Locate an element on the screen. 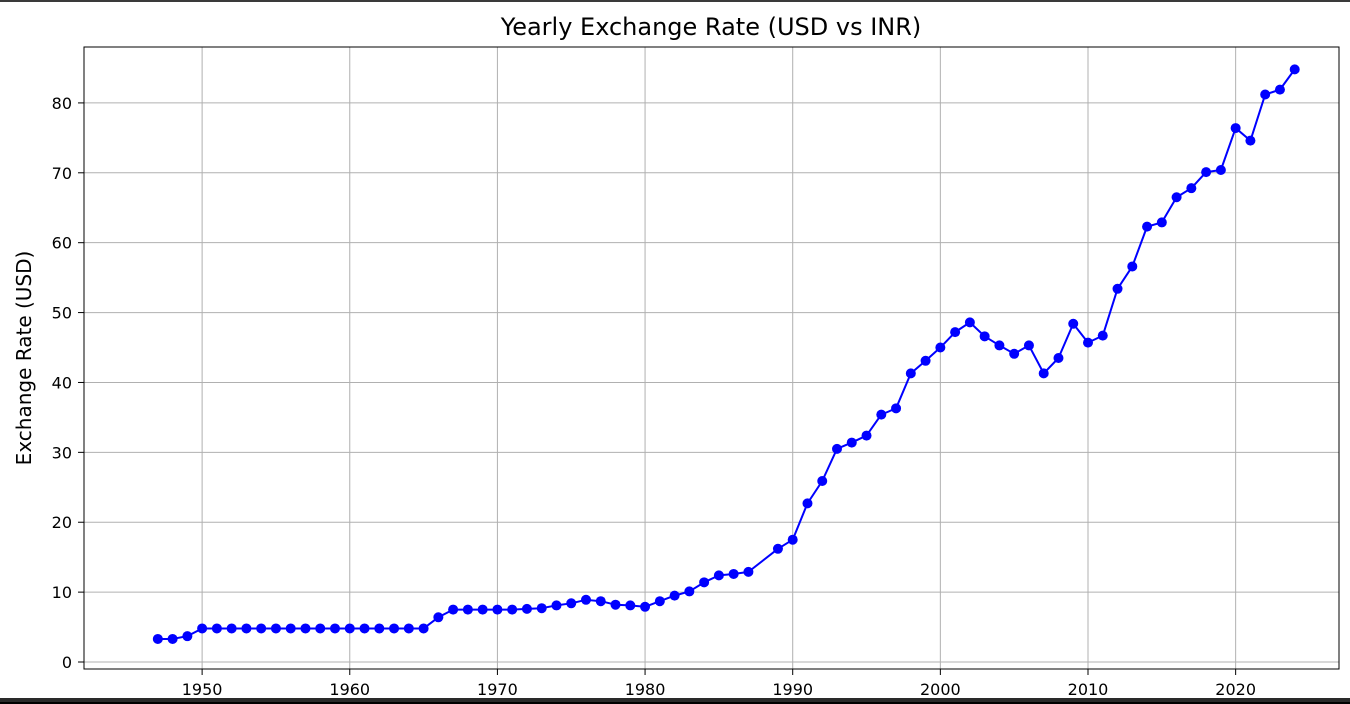 Image resolution: width=1350 pixels, height=704 pixels. chart-title: Yearly Exchange Rate (USD vs INR) is located at coordinates (711, 27).